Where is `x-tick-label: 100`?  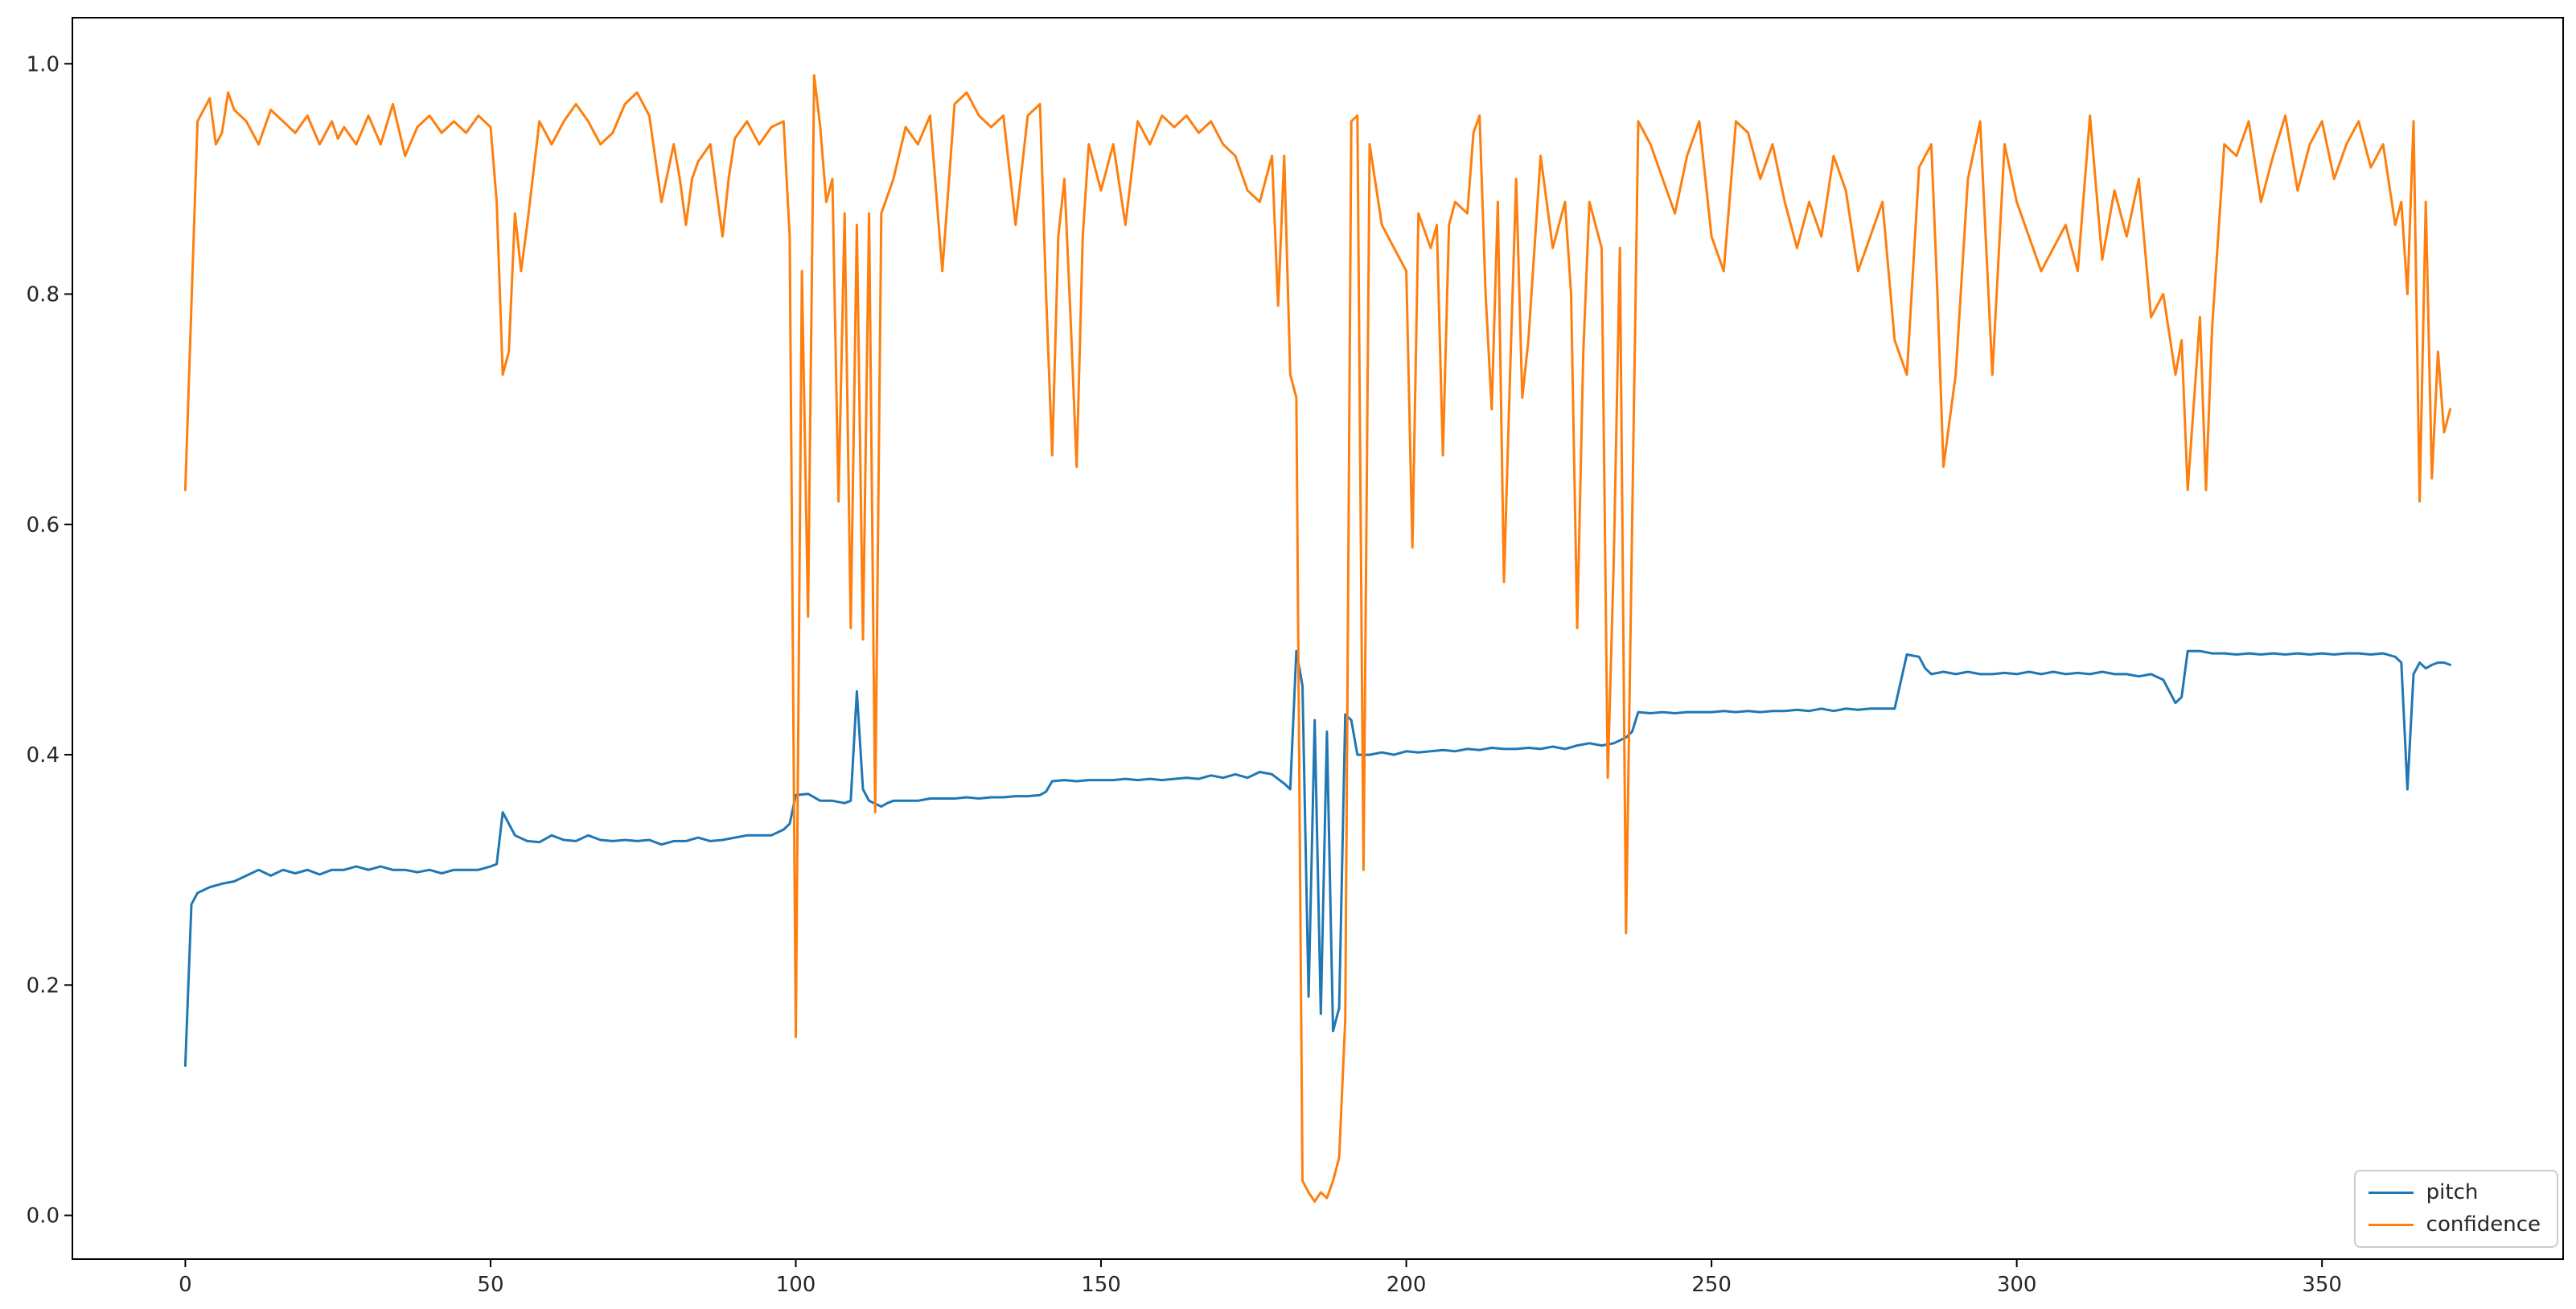
x-tick-label: 100 is located at coordinates (796, 1285).